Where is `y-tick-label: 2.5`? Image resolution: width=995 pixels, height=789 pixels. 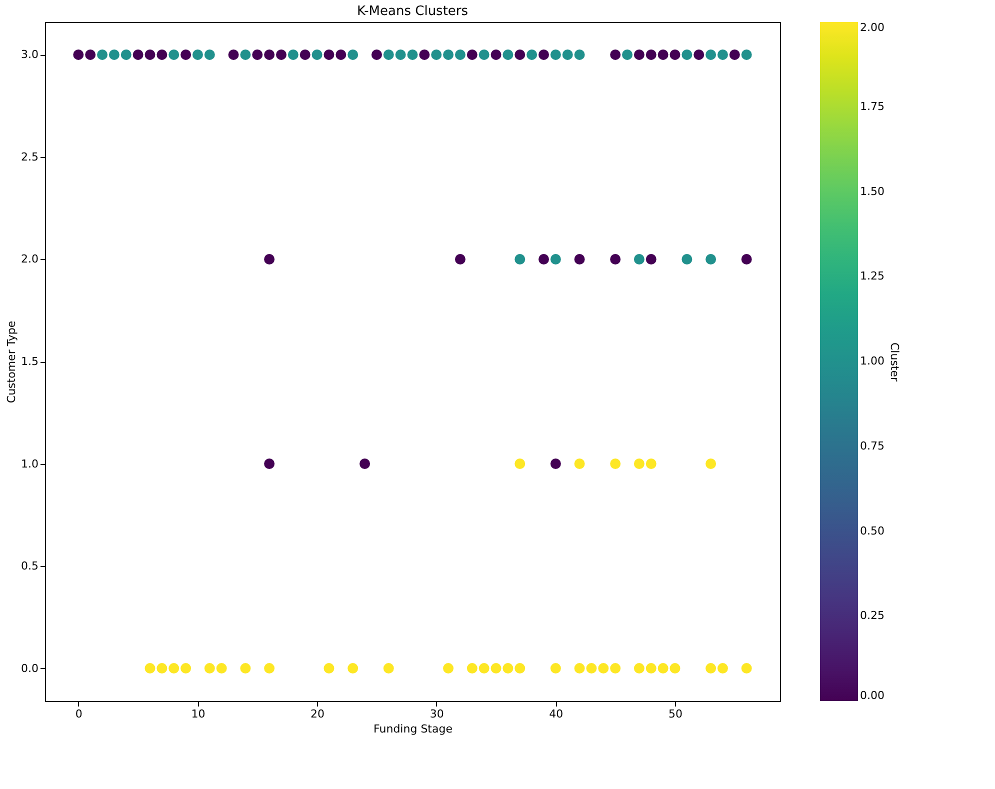
y-tick-label: 2.5 is located at coordinates (29, 157).